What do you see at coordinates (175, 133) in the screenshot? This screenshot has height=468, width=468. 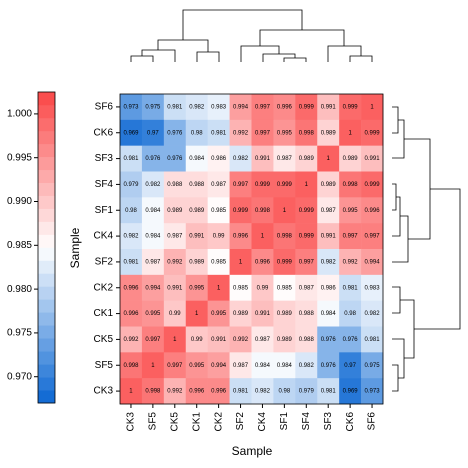 I see `cell-label: 0.976` at bounding box center [175, 133].